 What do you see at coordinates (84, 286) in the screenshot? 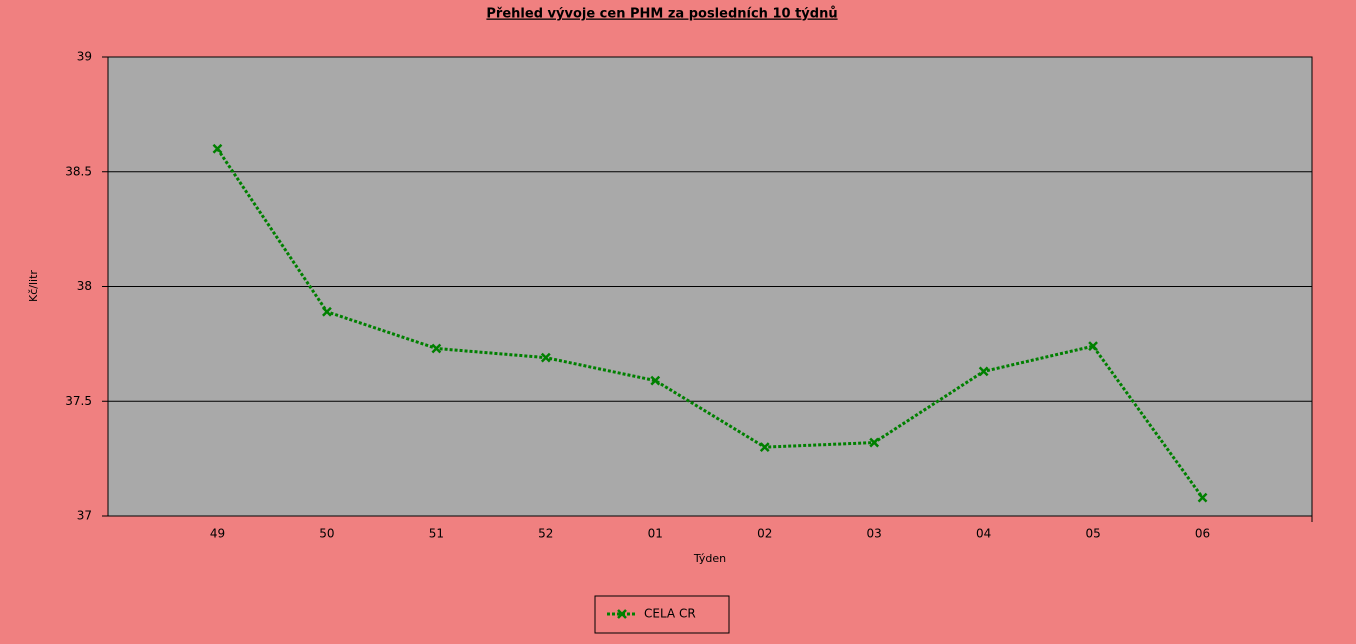
I see `y-tick-label: 38` at bounding box center [84, 286].